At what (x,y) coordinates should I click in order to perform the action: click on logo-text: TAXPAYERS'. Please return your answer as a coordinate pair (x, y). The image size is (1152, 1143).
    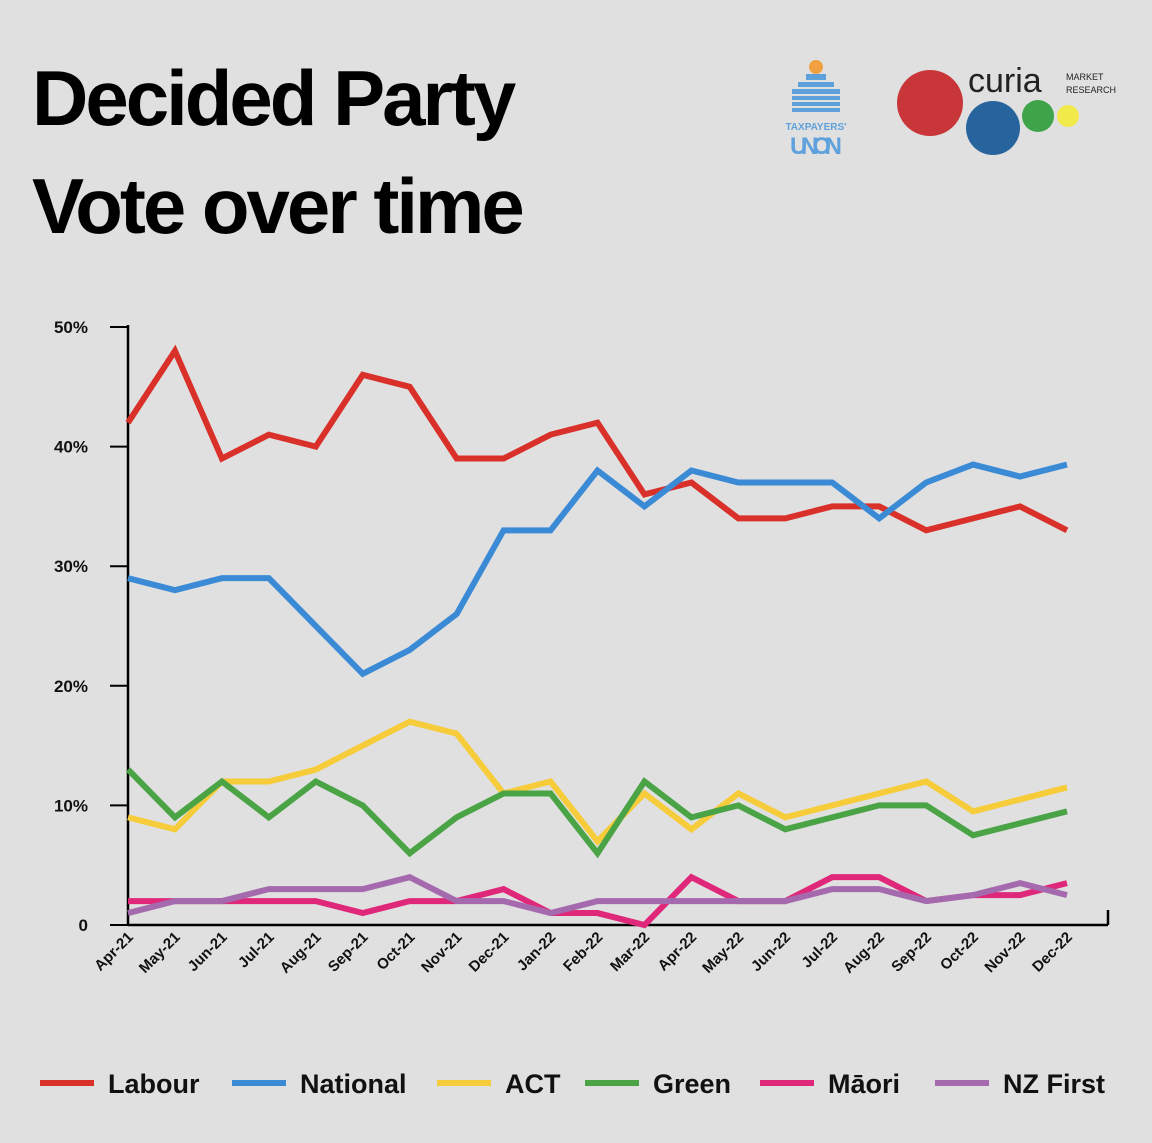
    Looking at the image, I should click on (815, 127).